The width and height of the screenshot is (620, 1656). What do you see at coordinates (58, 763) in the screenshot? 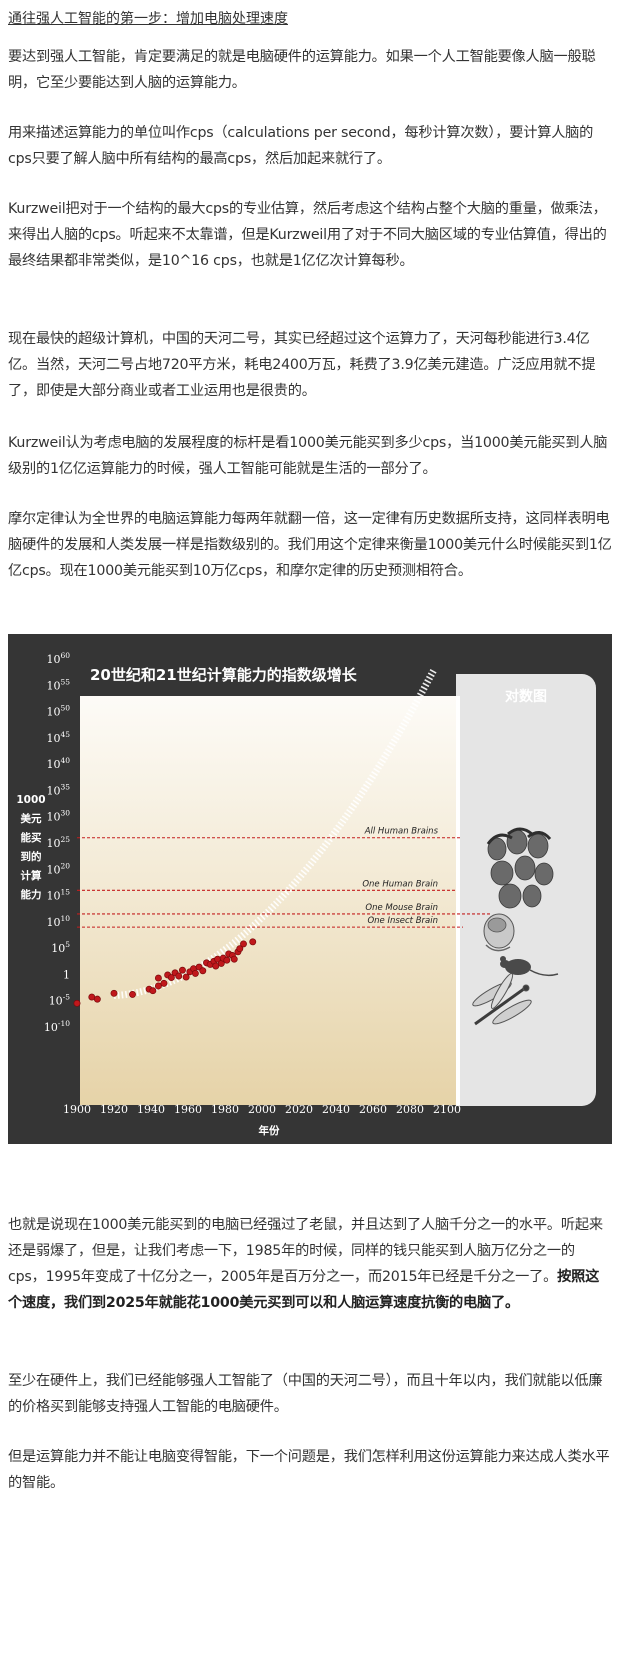
I see `y-tick-label: 1040` at bounding box center [58, 763].